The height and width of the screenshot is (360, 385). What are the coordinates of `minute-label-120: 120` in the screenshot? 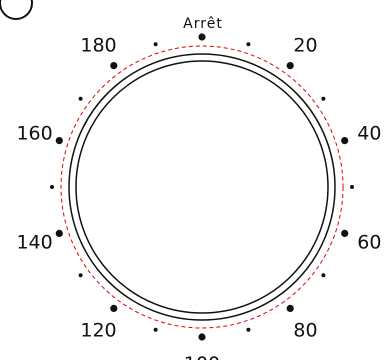 It's located at (98, 330).